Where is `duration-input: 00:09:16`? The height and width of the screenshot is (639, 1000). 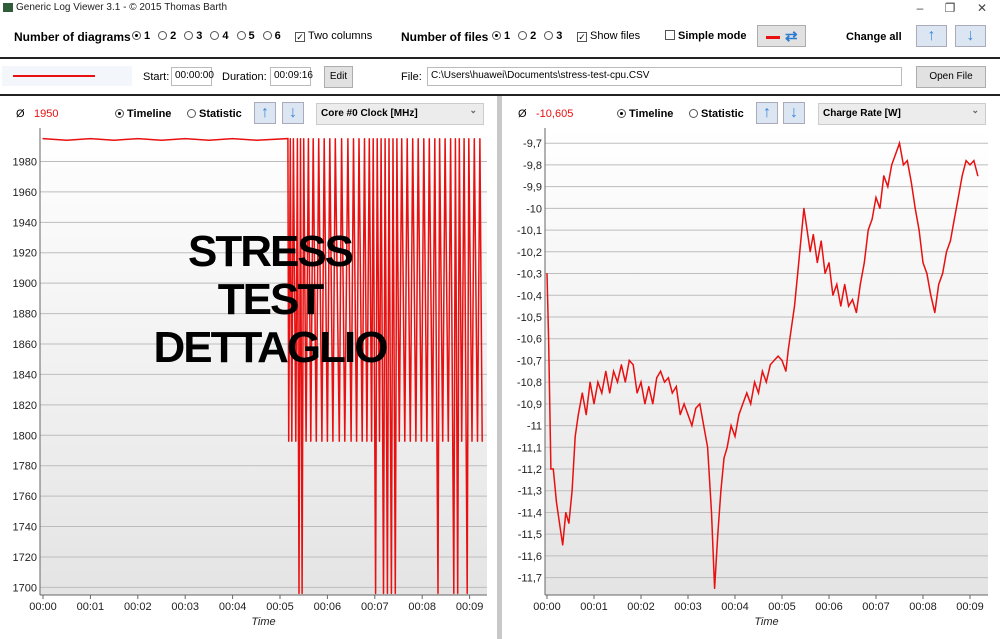 duration-input: 00:09:16 is located at coordinates (291, 76).